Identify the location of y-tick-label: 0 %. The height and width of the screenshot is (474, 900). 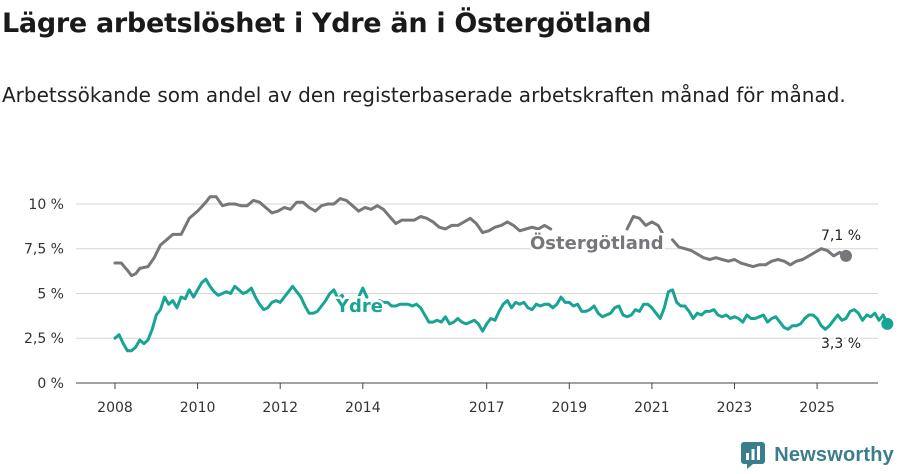
(50, 384).